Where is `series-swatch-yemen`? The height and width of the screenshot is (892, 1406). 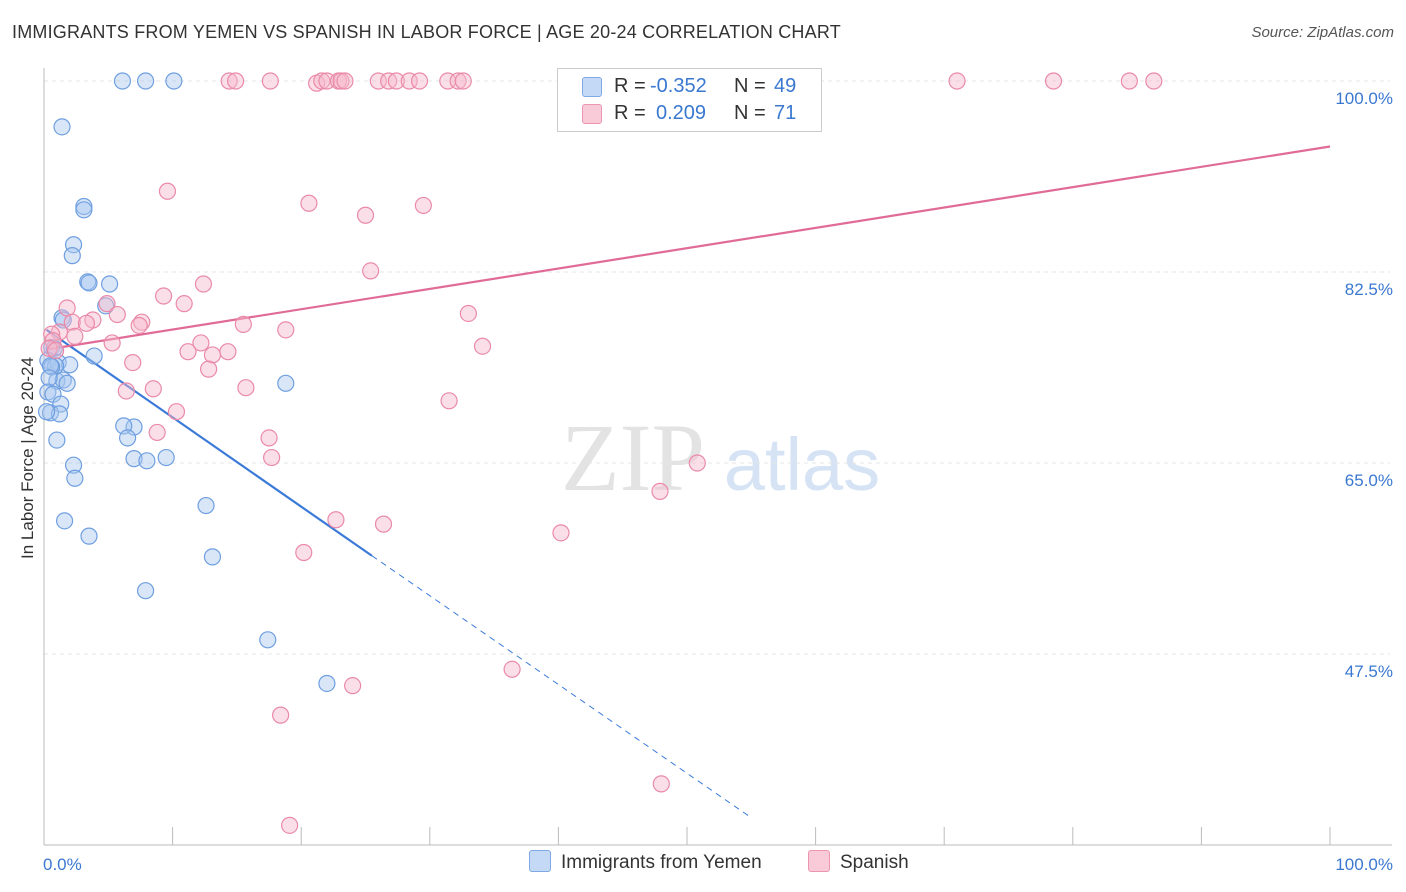
series-swatch-yemen is located at coordinates (540, 861).